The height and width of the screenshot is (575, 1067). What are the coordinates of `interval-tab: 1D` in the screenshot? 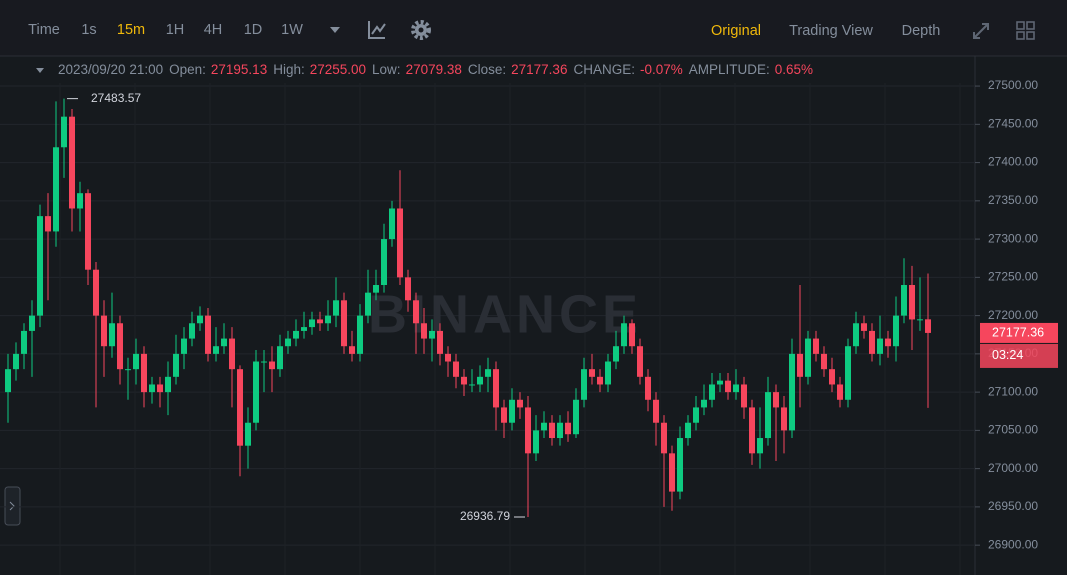 It's located at (253, 30).